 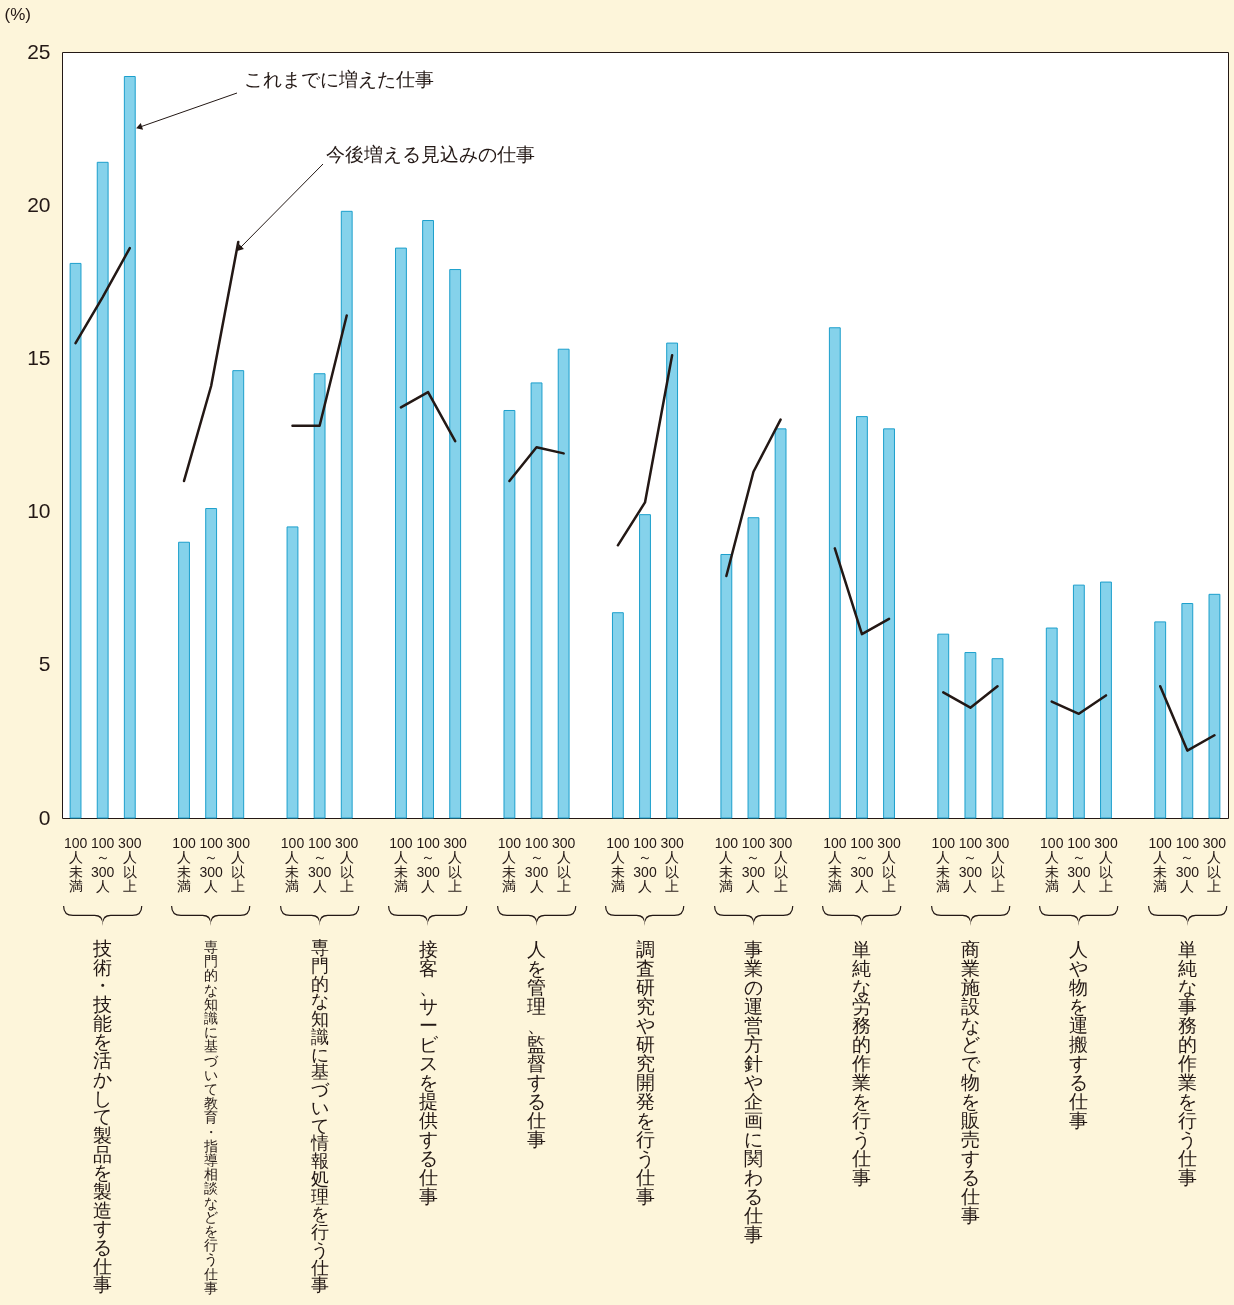 I want to click on y-tick-label: 15, so click(x=39, y=357).